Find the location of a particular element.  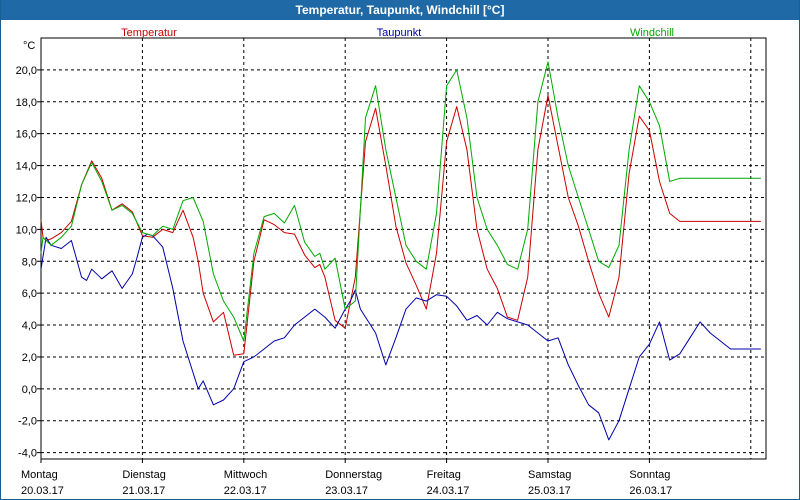

x-tick-day: Samstag is located at coordinates (549, 475).